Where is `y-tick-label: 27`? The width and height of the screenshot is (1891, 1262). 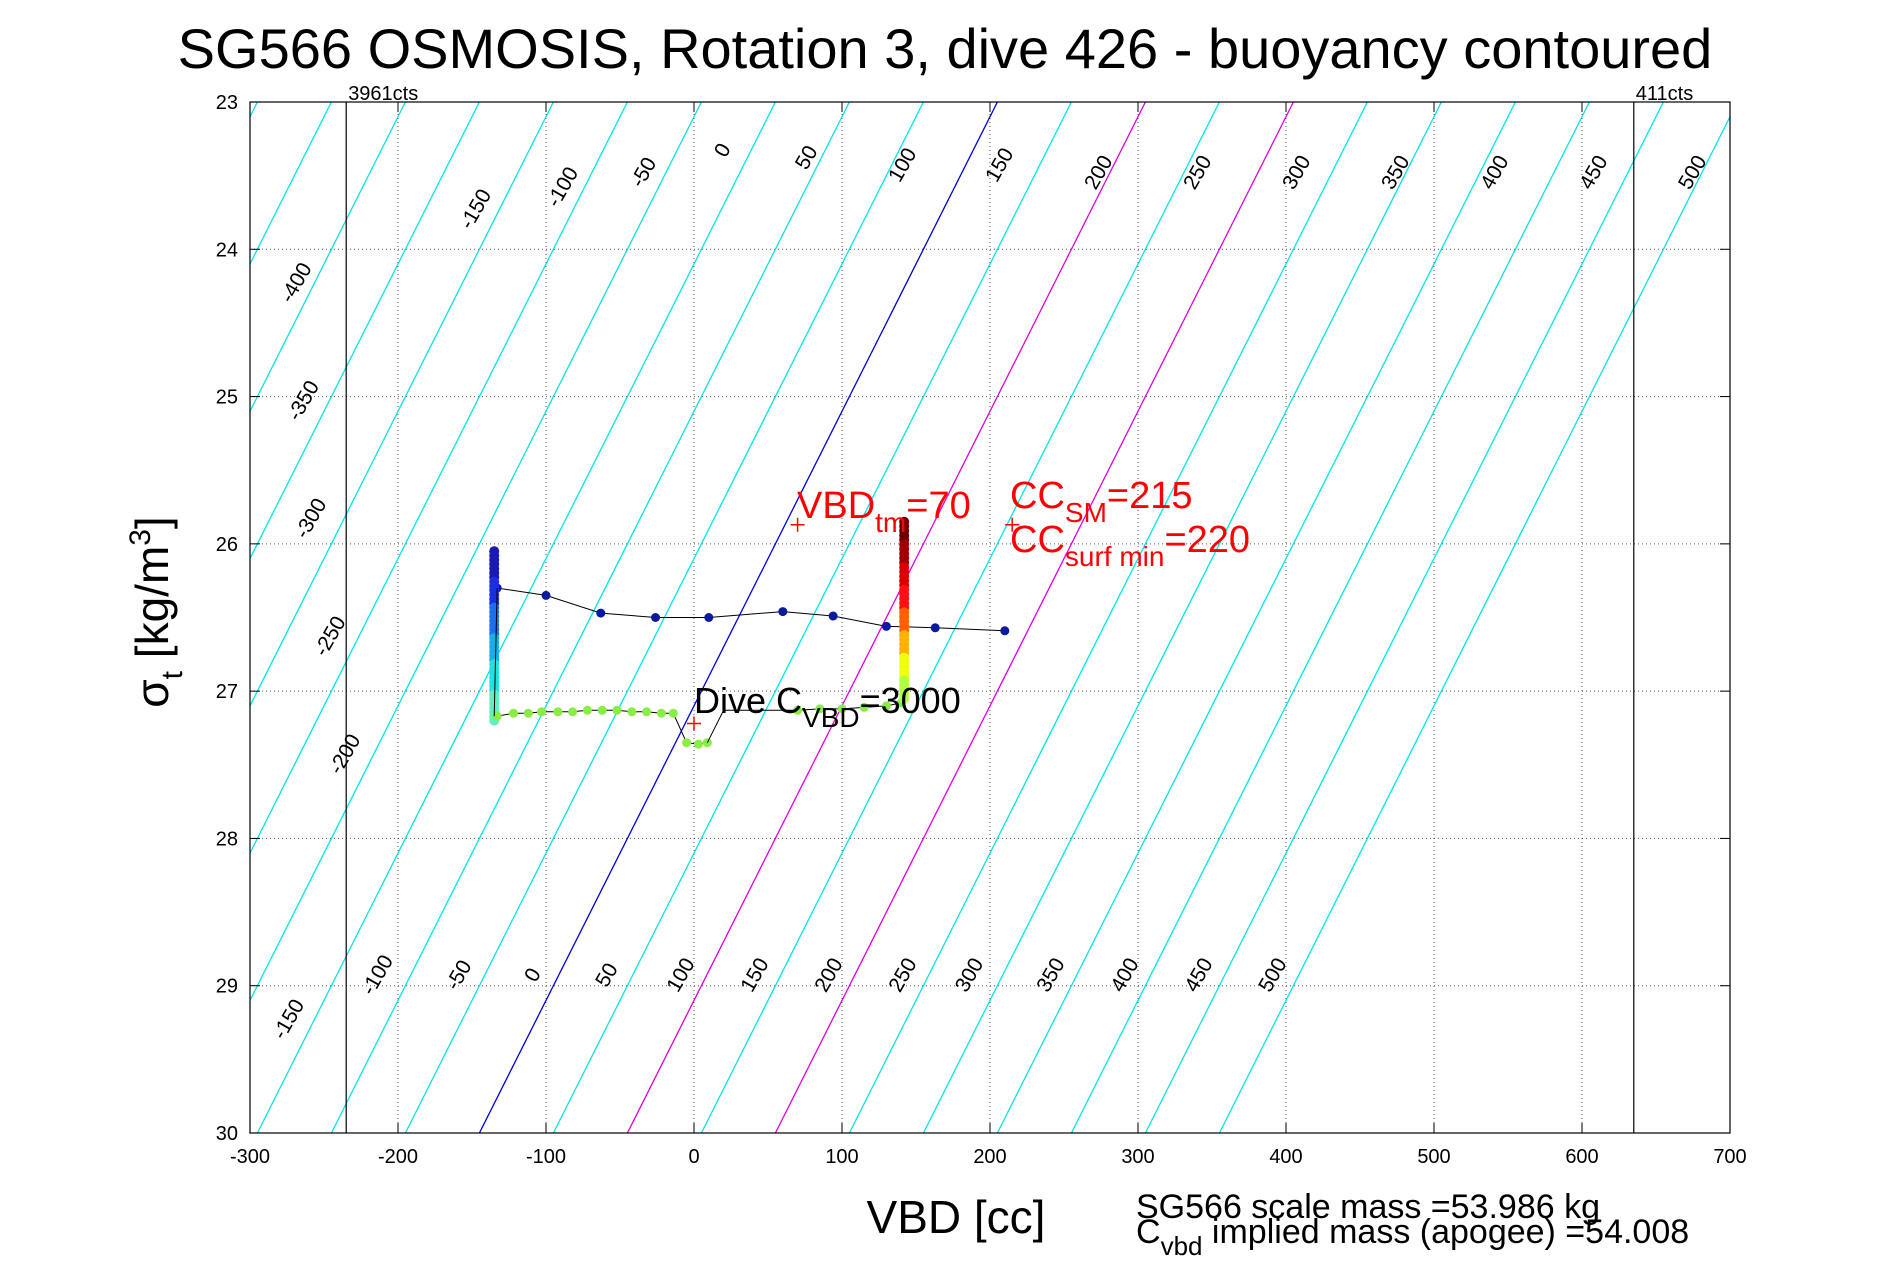 y-tick-label: 27 is located at coordinates (227, 692).